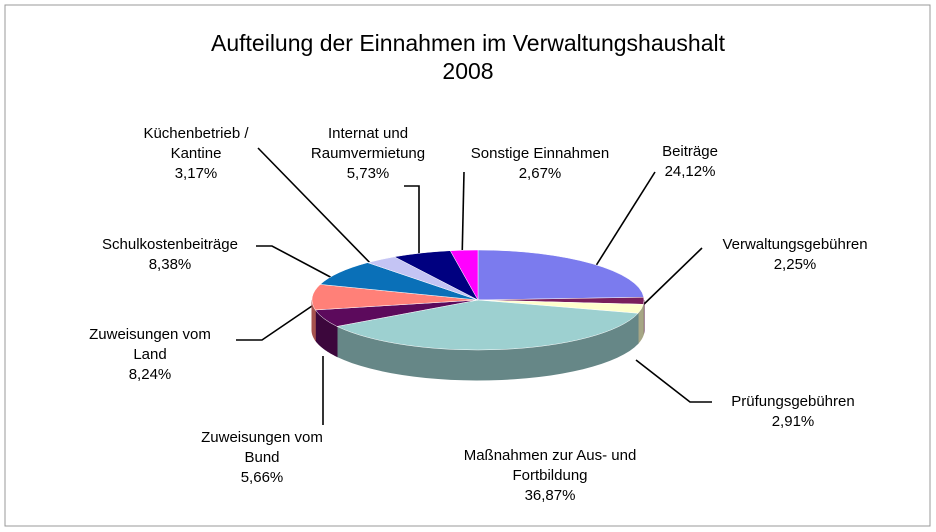 The image size is (936, 532). I want to click on category-label: Prüfungsgebühren, so click(793, 401).